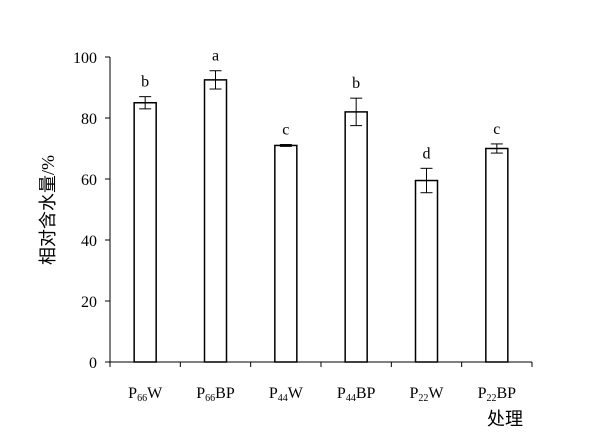 The height and width of the screenshot is (435, 600). I want to click on y-tick-label: 20, so click(89, 302).